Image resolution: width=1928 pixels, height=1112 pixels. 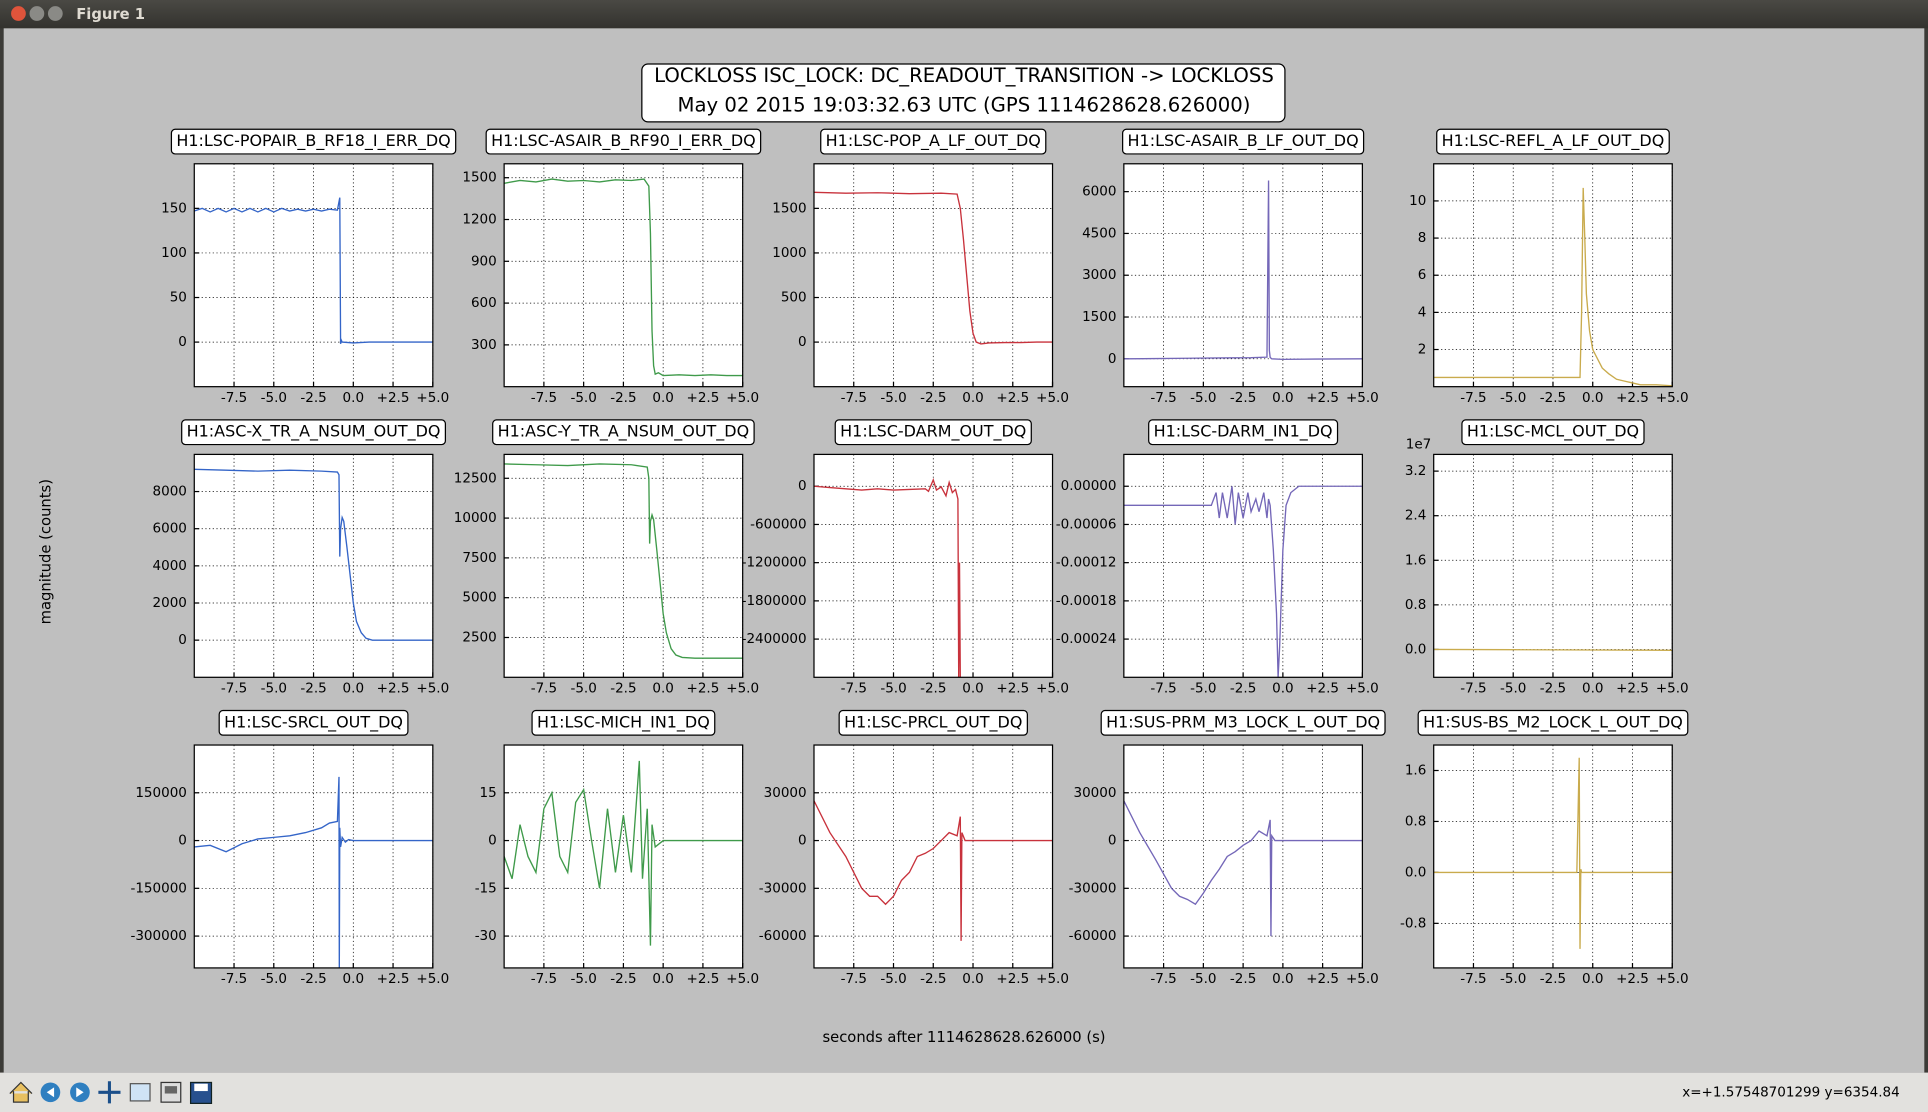 What do you see at coordinates (21, 1092) in the screenshot?
I see `home-button` at bounding box center [21, 1092].